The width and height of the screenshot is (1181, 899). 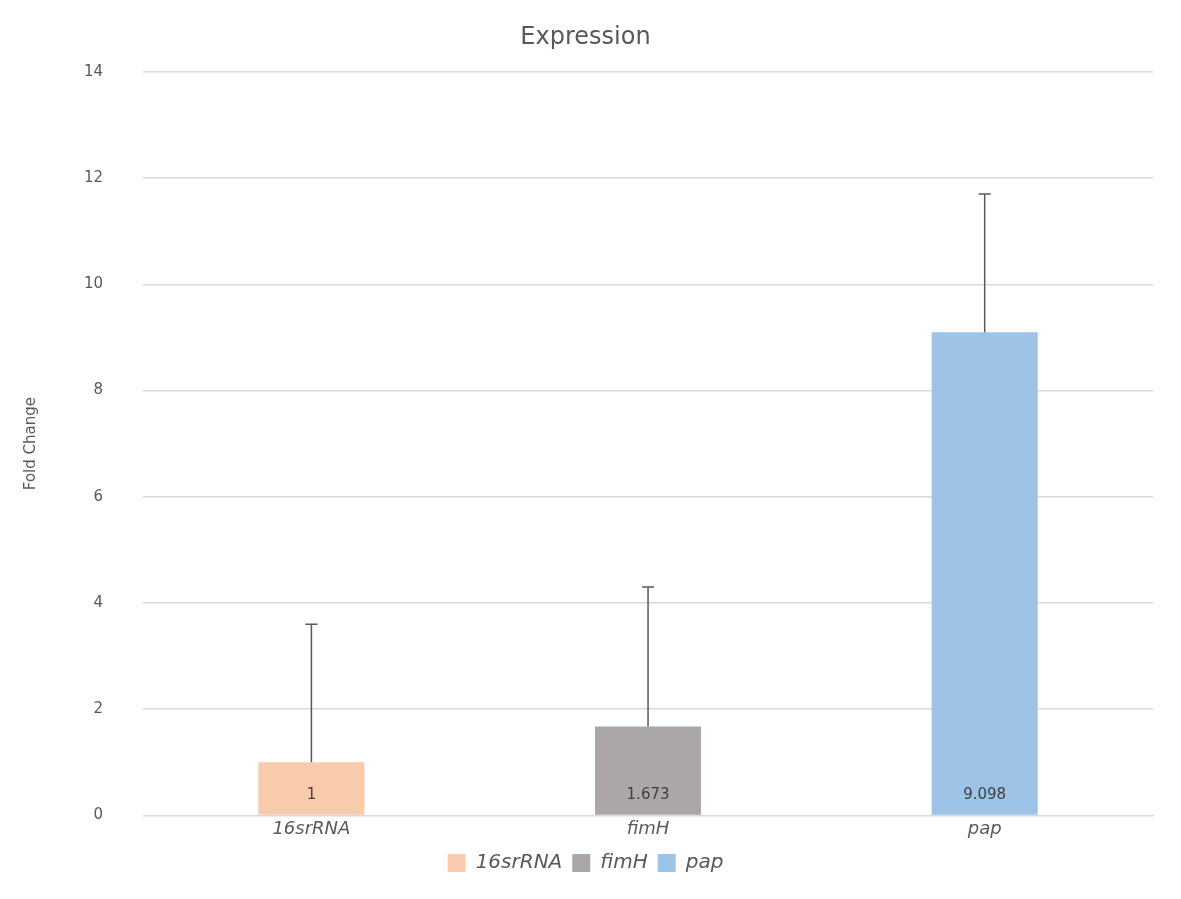 I want to click on chart-title: Expression, so click(x=585, y=35).